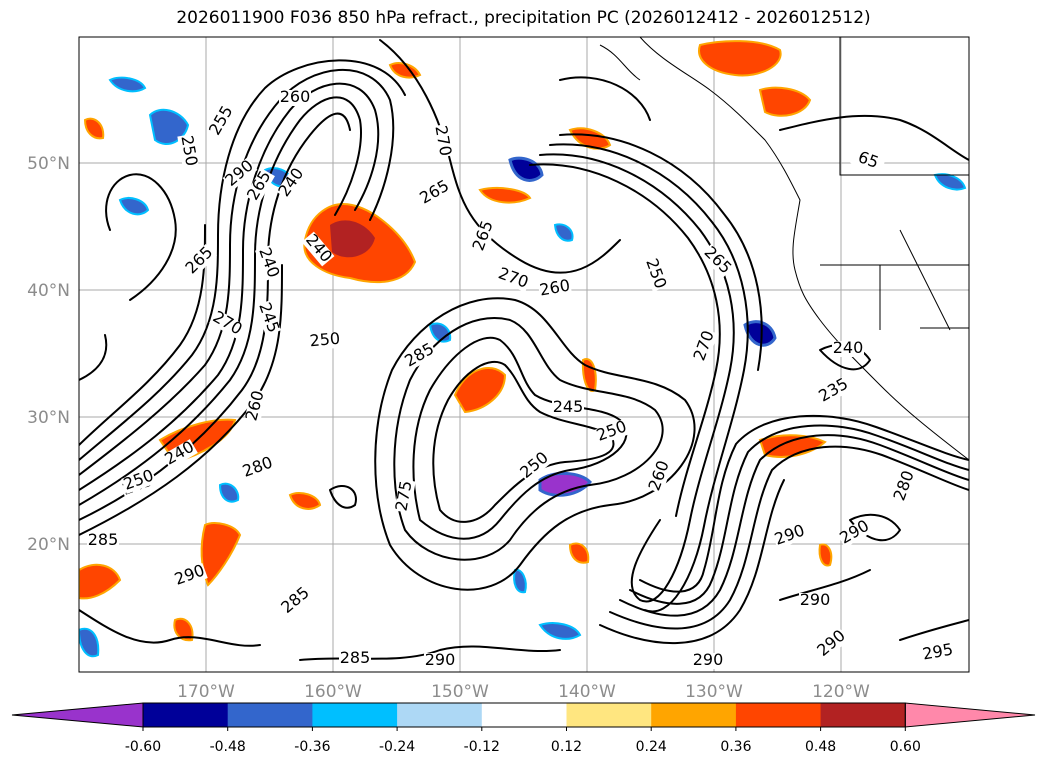 Image resolution: width=1047 pixels, height=765 pixels. Describe the element at coordinates (841, 692) in the screenshot. I see `longitude-label: 120°W` at that location.